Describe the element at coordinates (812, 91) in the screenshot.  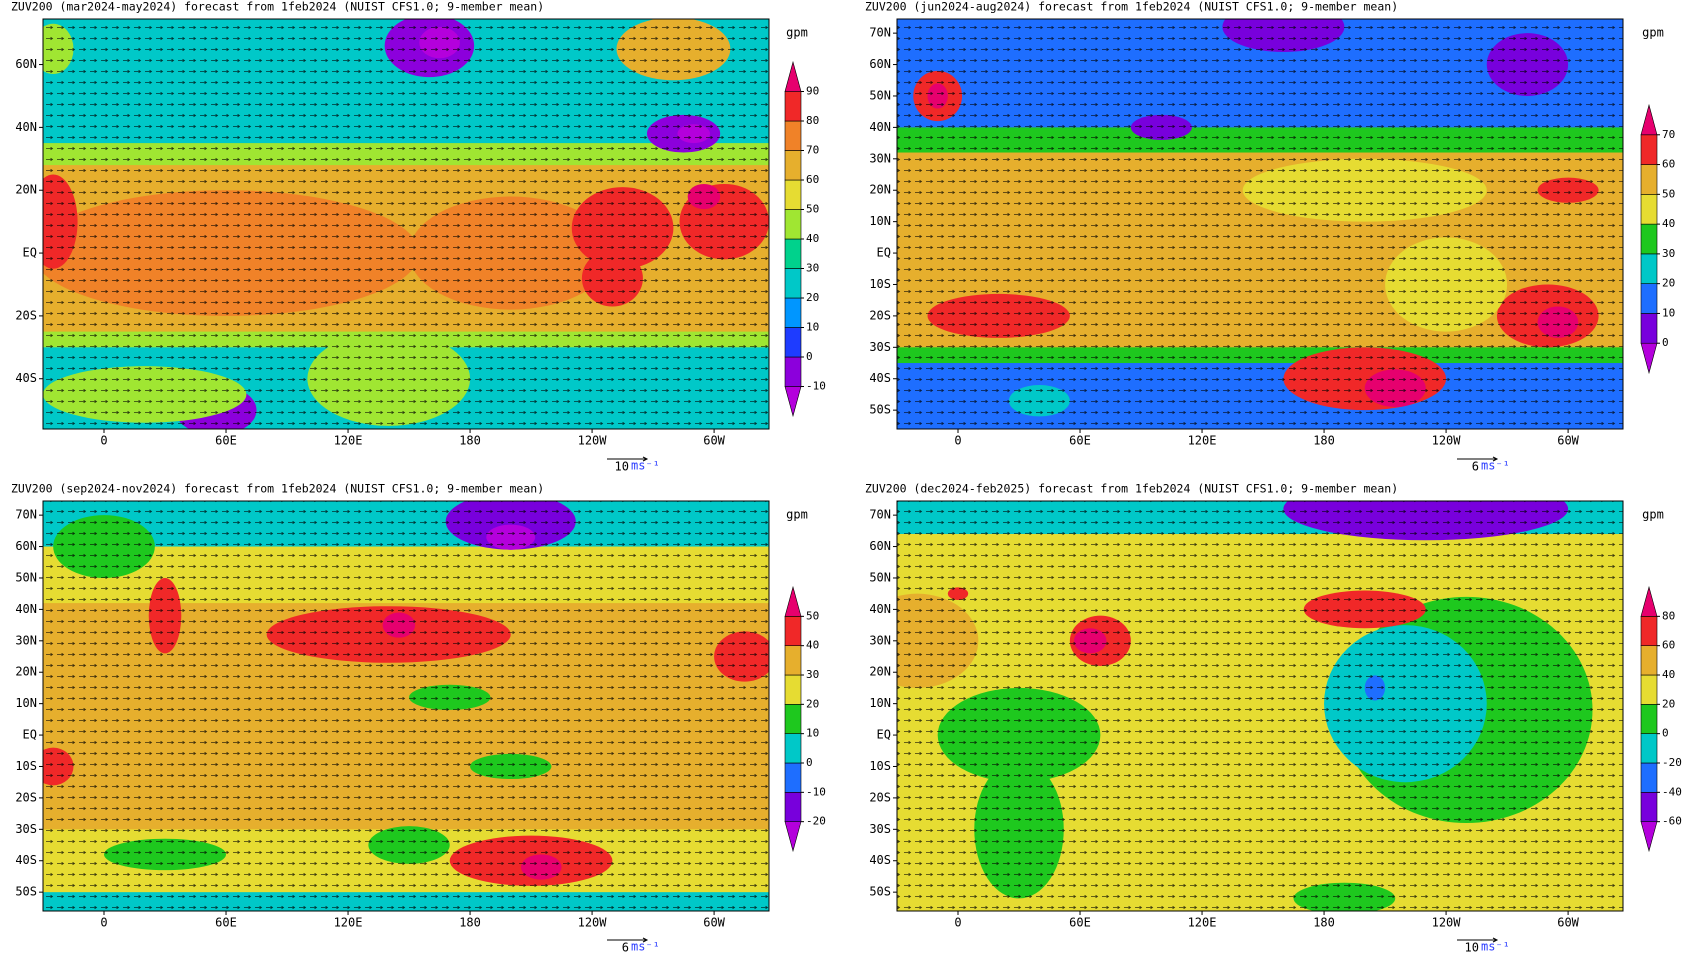
I see `colorbar-label: 90` at that location.